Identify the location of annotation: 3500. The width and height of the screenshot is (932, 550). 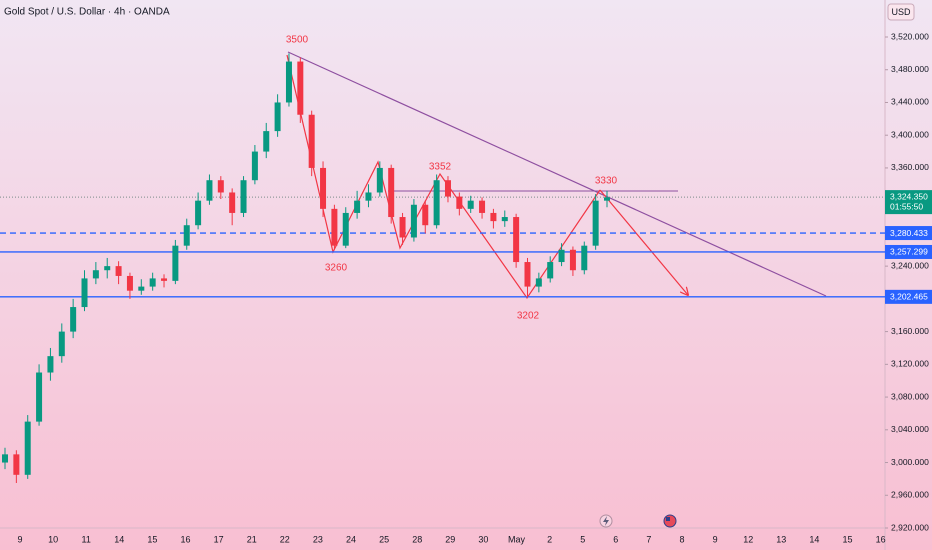
(297, 40).